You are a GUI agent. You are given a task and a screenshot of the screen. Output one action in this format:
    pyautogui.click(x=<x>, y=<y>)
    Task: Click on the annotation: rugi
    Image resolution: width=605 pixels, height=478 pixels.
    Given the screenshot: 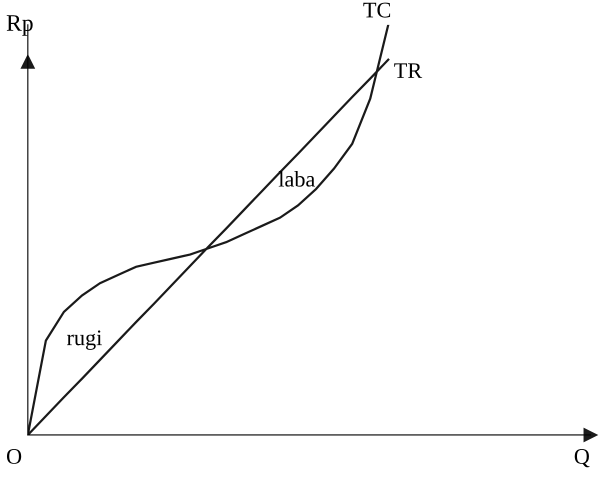 What is the action you would take?
    pyautogui.click(x=84, y=340)
    